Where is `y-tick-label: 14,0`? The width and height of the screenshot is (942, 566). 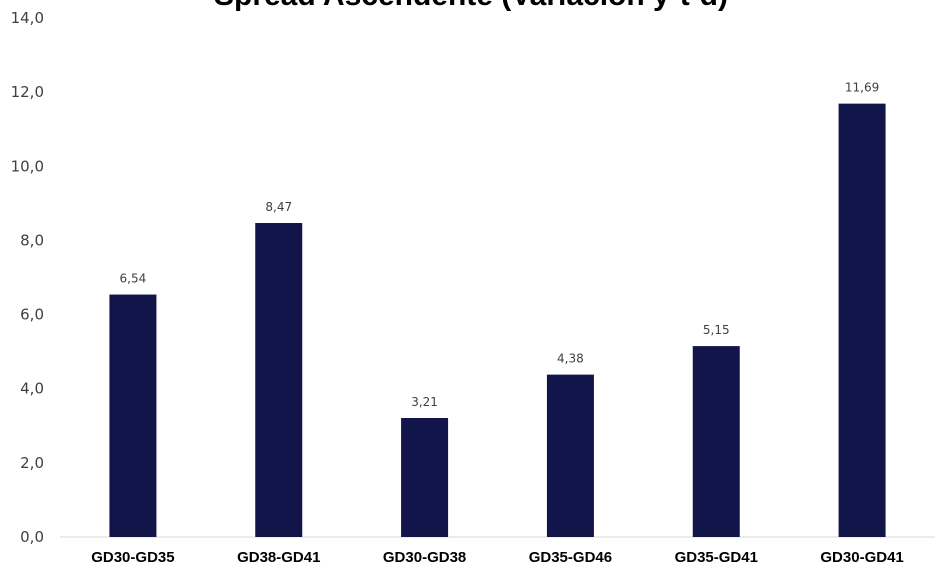
y-tick-label: 14,0 is located at coordinates (27, 18).